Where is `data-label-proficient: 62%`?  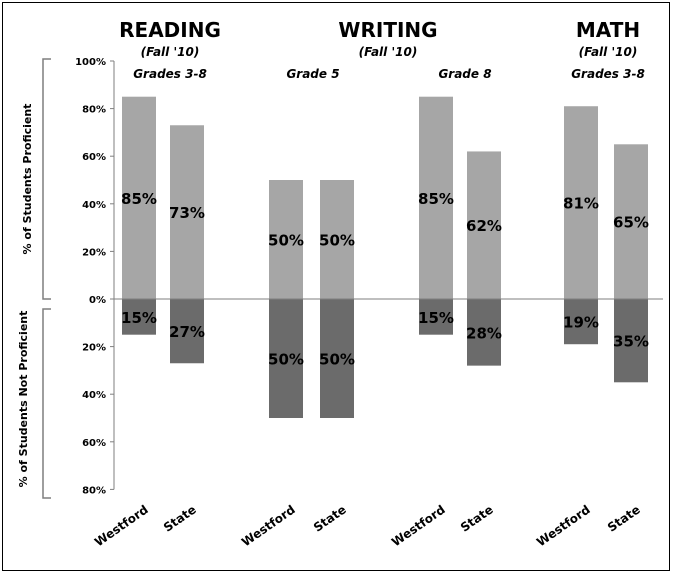 data-label-proficient: 62% is located at coordinates (484, 226).